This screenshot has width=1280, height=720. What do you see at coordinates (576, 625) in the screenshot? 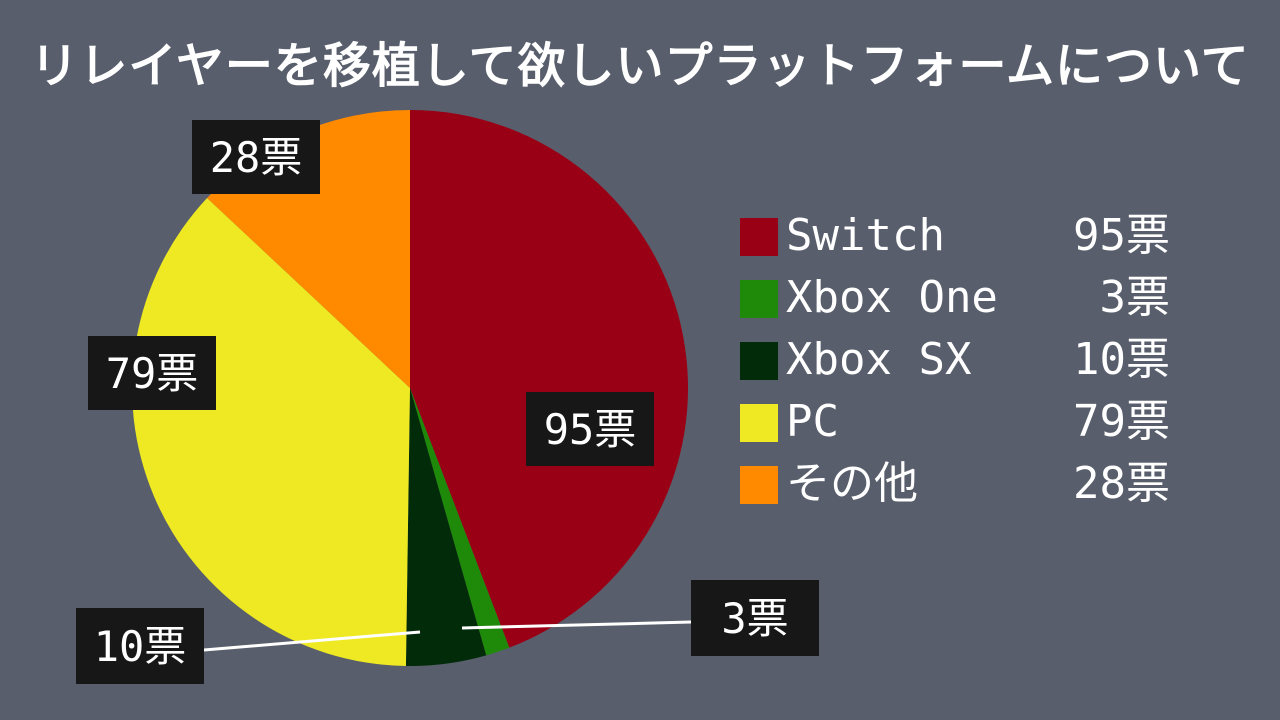
I see `leader-line-xbox-one` at bounding box center [576, 625].